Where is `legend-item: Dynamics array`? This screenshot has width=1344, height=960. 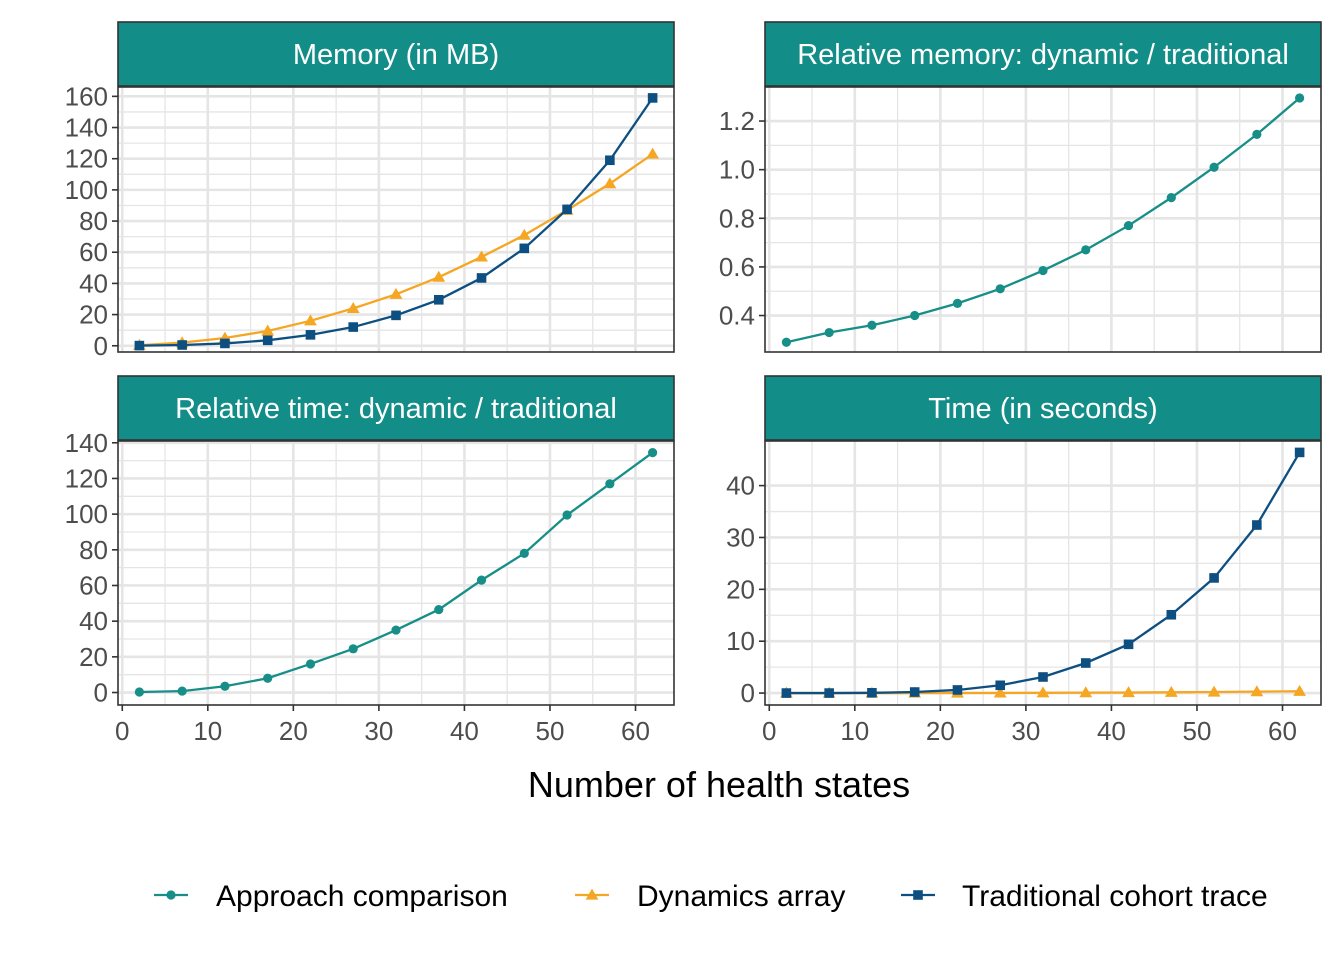 legend-item: Dynamics array is located at coordinates (710, 896).